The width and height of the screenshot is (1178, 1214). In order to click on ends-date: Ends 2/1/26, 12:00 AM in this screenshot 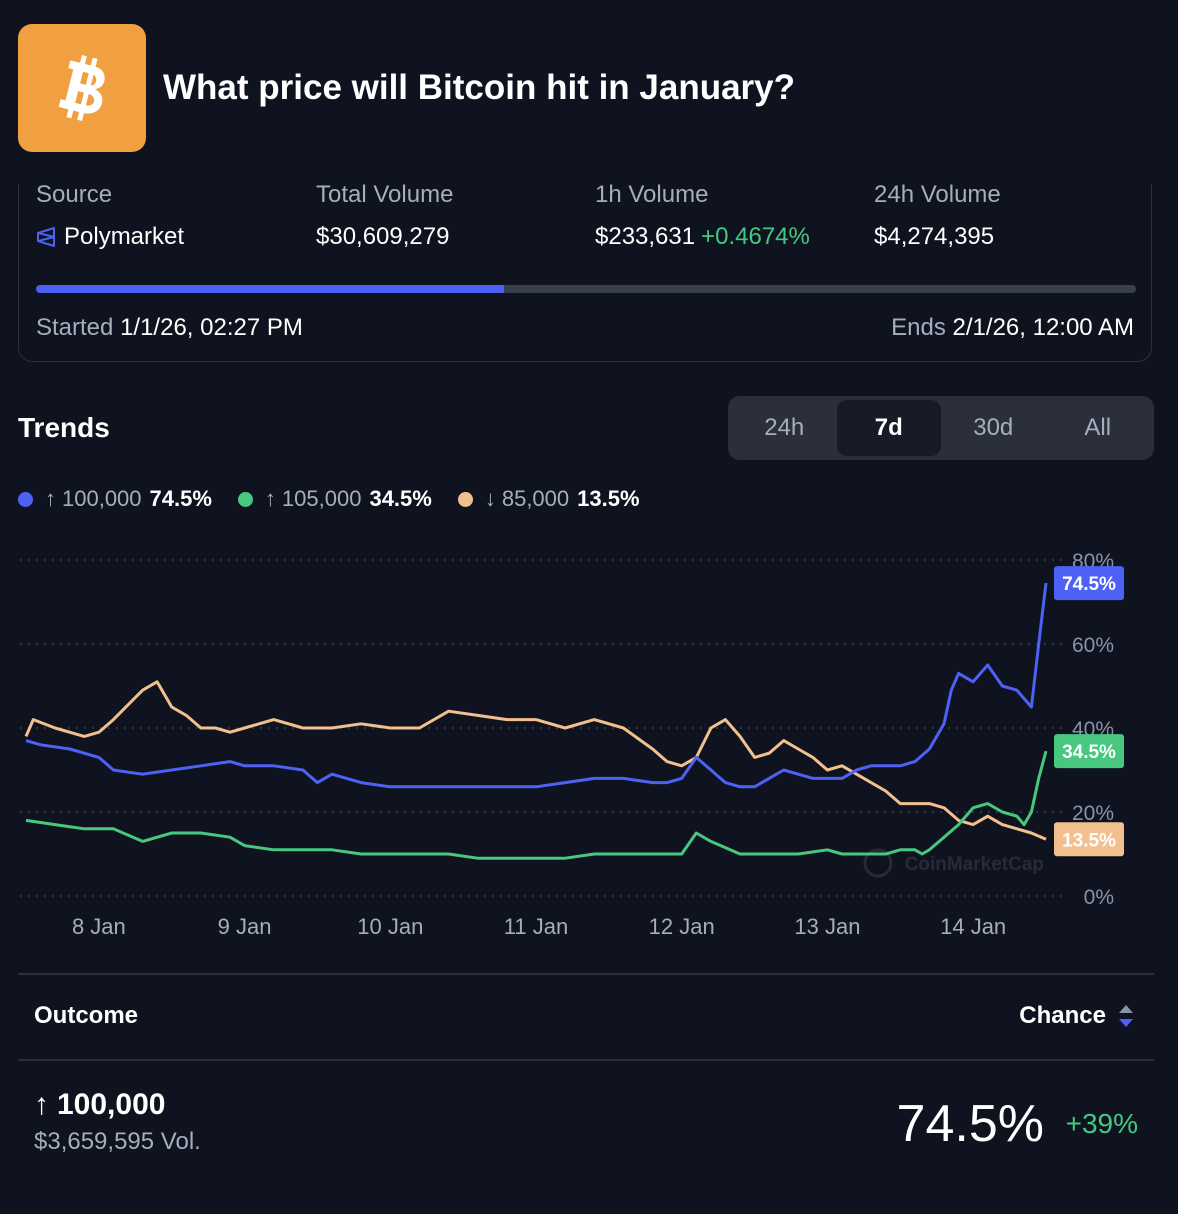, I will do `click(1012, 328)`.